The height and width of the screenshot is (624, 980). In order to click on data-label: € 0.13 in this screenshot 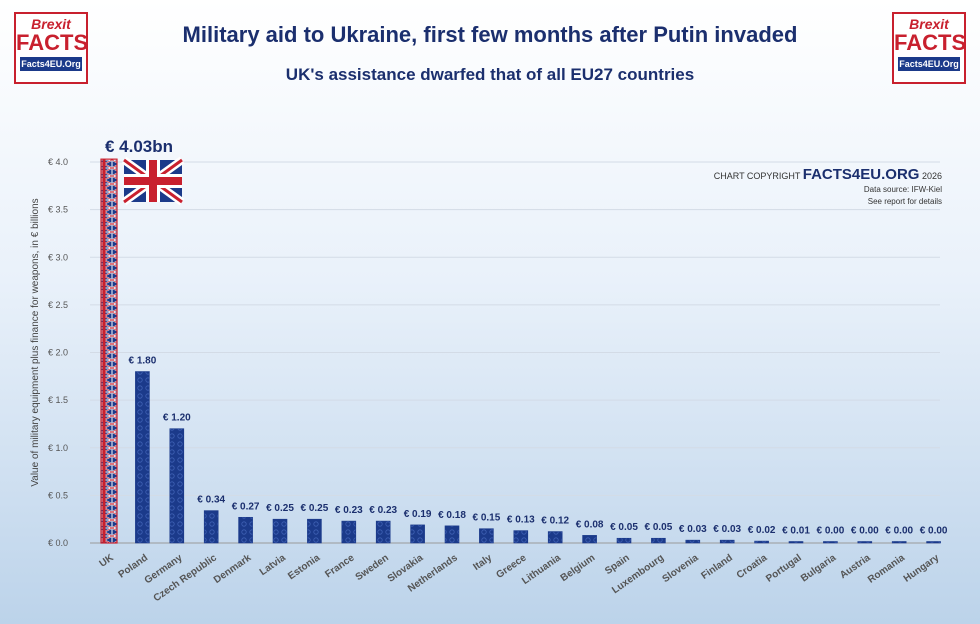, I will do `click(521, 520)`.